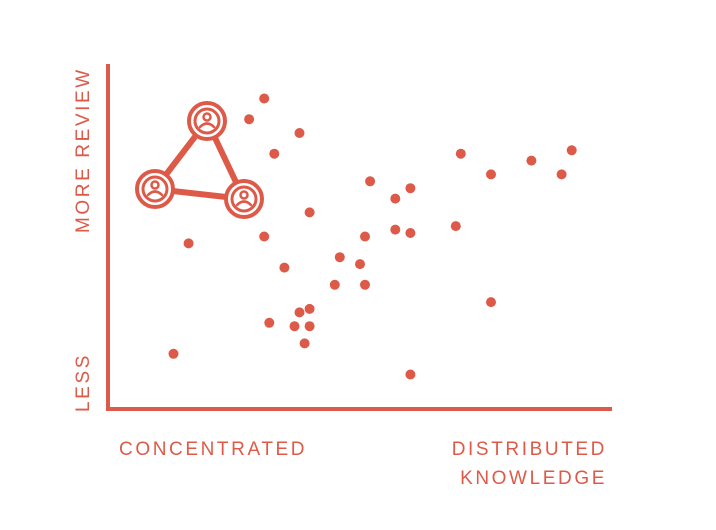  I want to click on y-axis-label-top: MORE REVIEW, so click(83, 150).